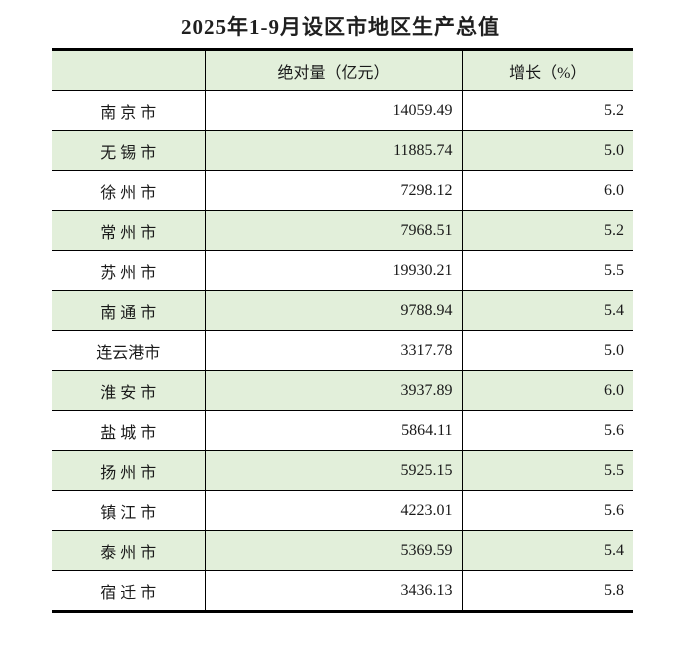 This screenshot has height=650, width=681. I want to click on table-row: 南 京 市 14059.49 5.2, so click(342, 110).